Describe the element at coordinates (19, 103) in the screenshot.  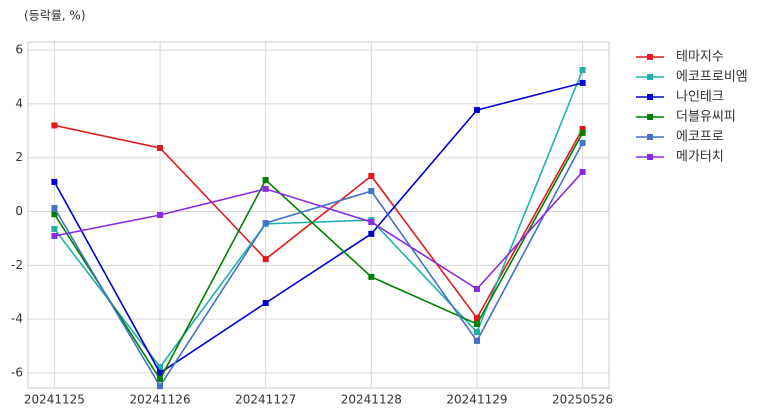
I see `y-tick-label: 4` at that location.